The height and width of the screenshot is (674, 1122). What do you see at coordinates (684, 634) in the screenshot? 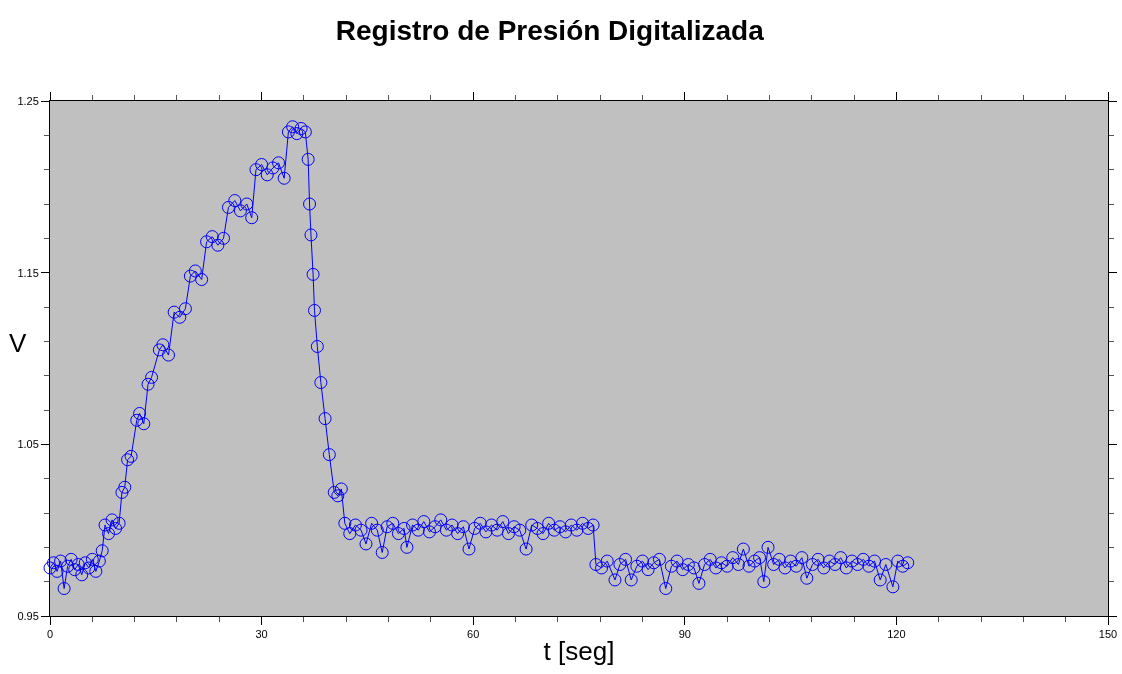
I see `x-tick-label: 90` at bounding box center [684, 634].